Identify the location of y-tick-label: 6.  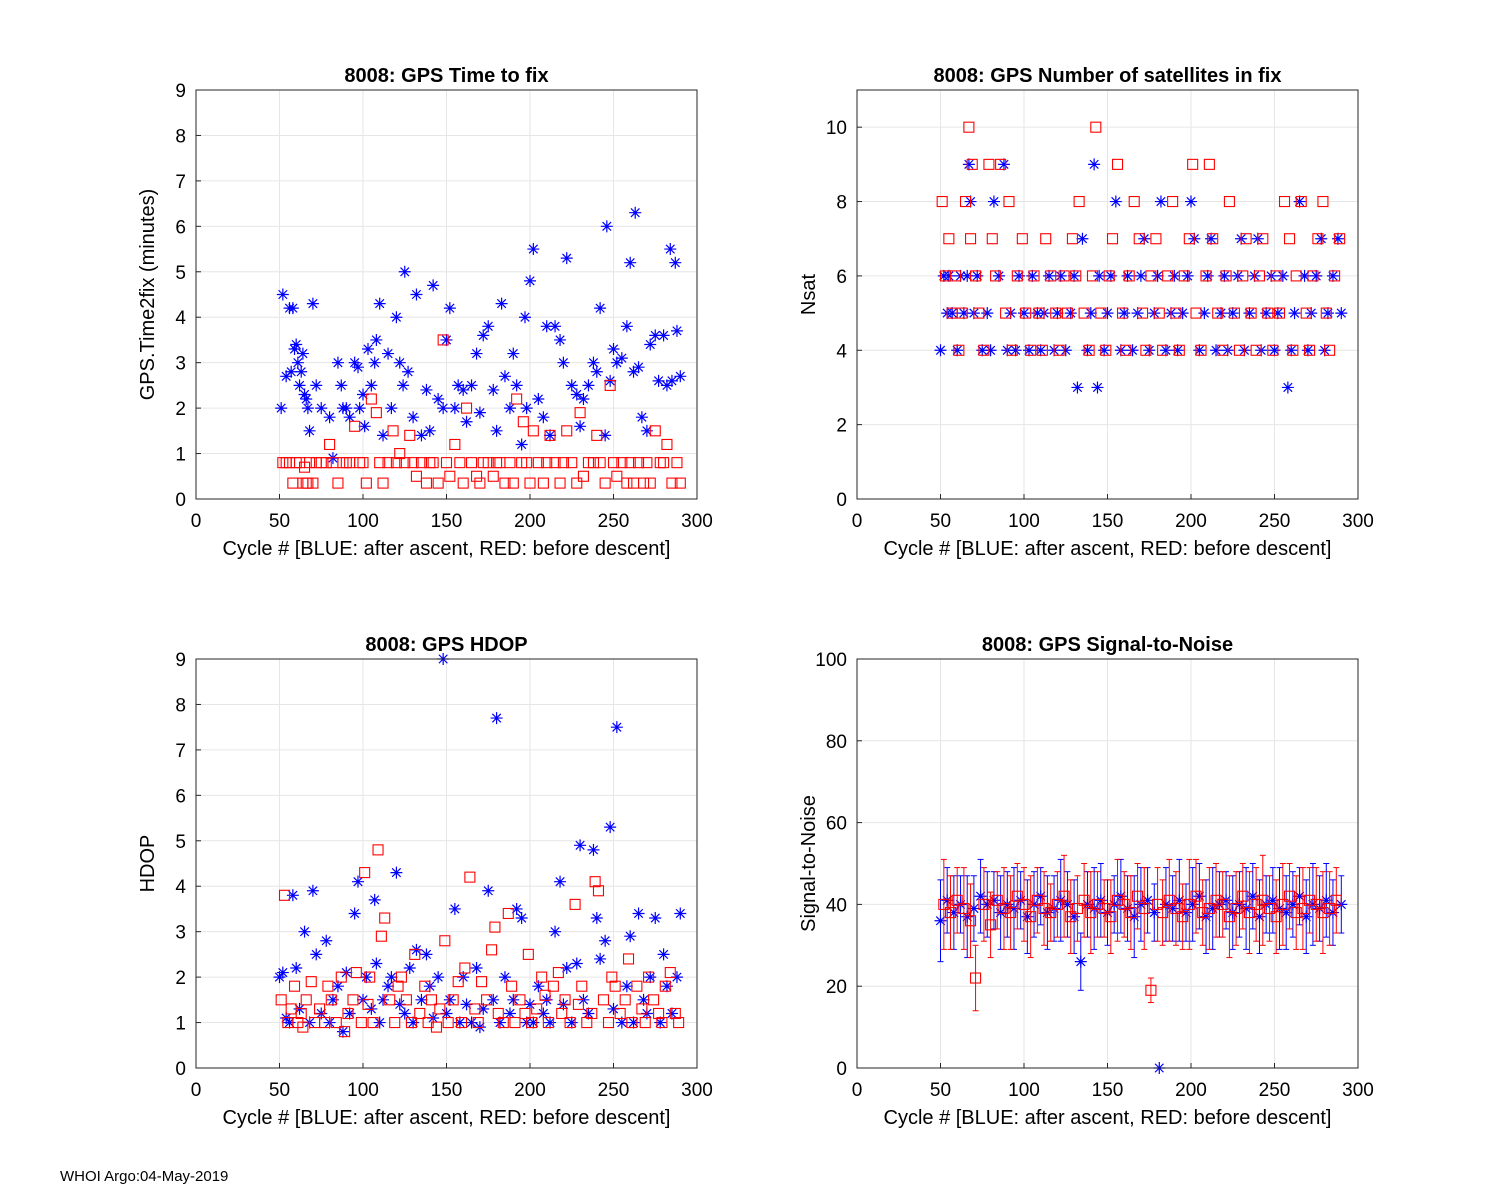
(180, 796).